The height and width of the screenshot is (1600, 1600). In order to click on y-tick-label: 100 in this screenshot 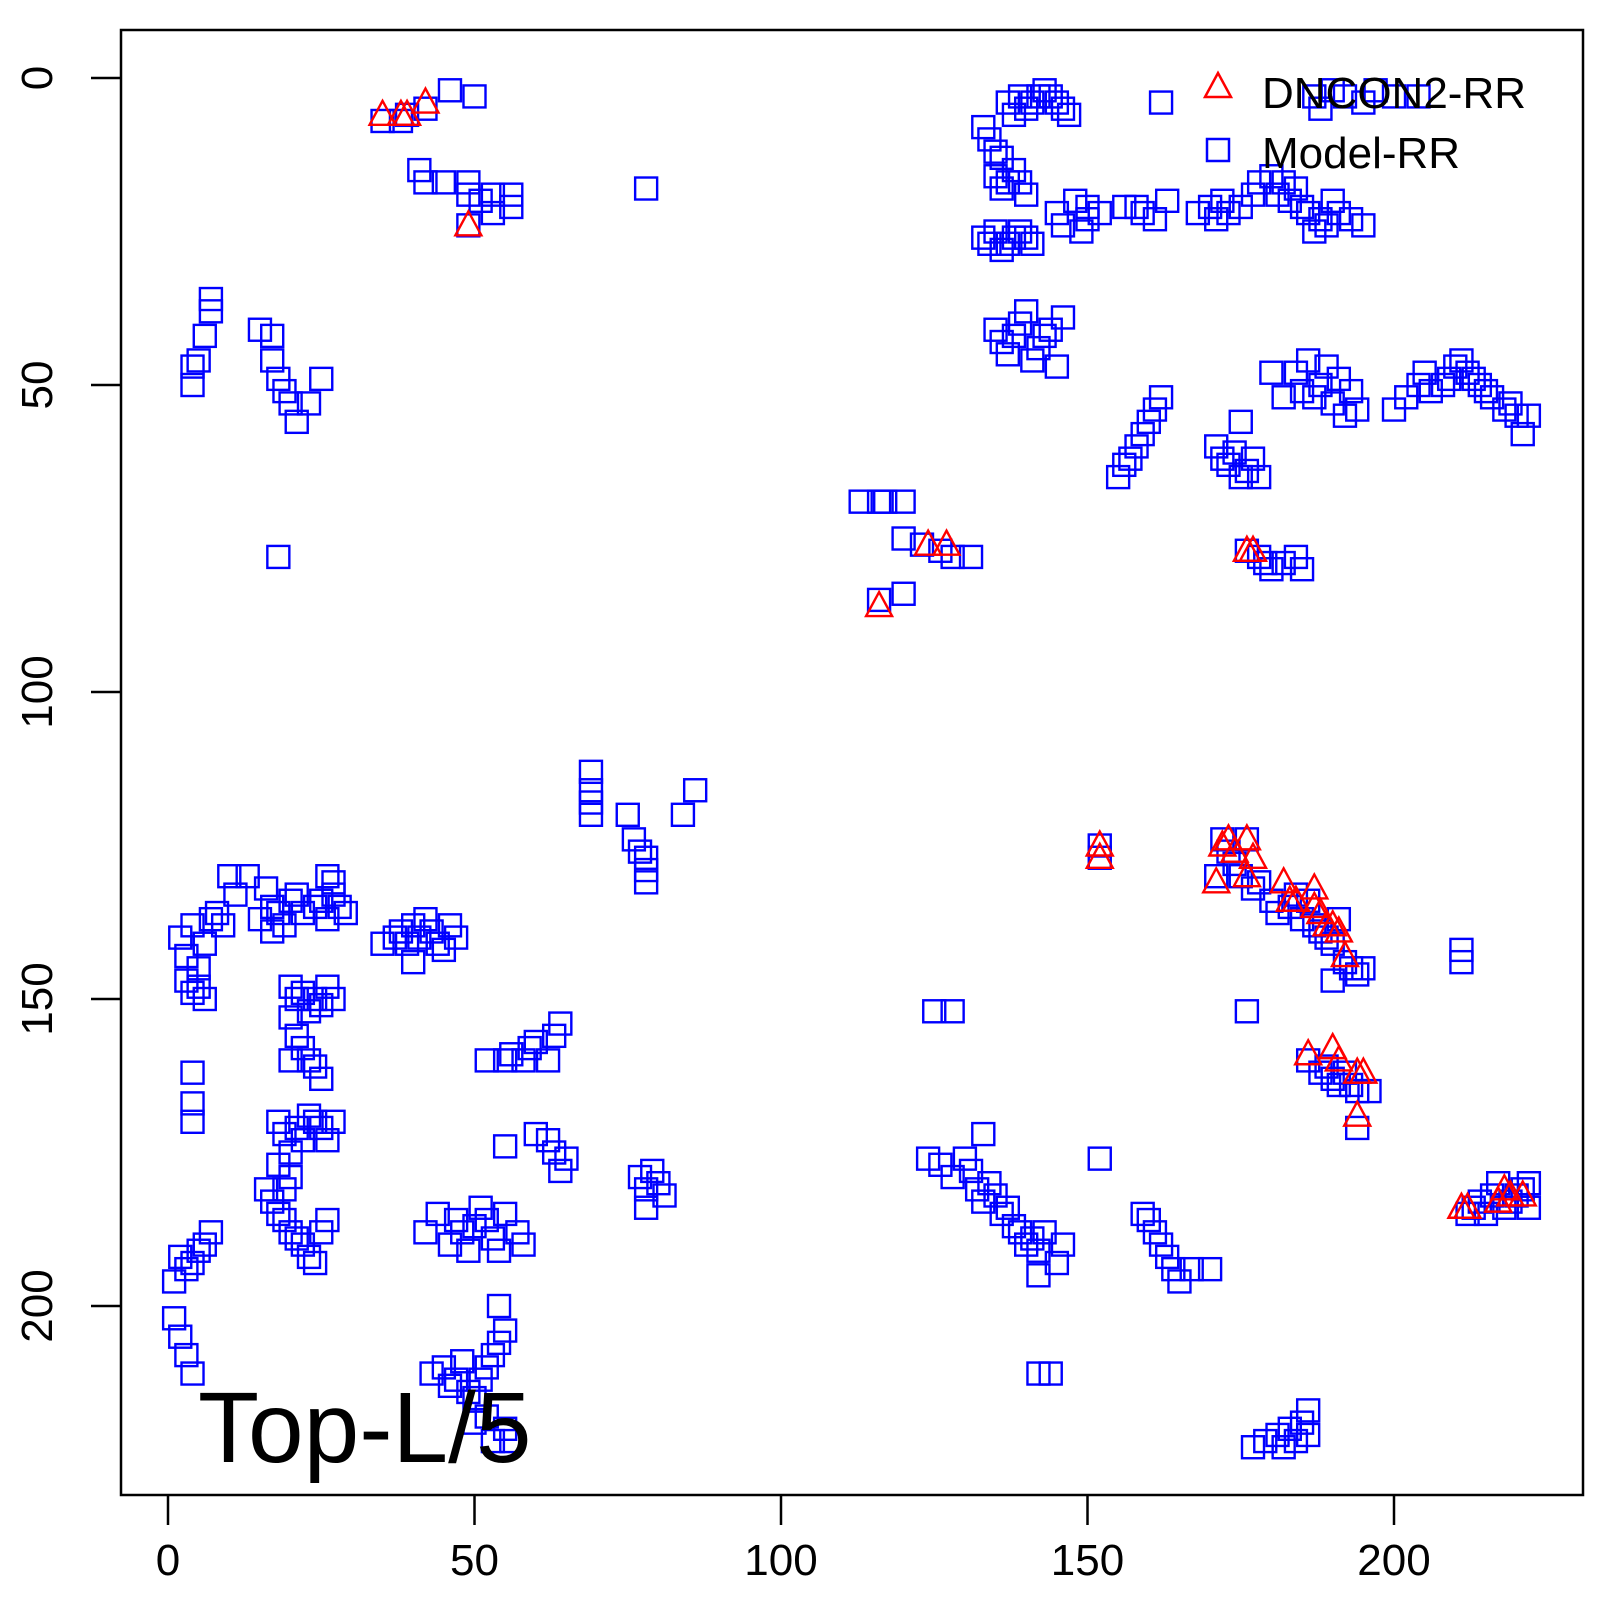, I will do `click(37, 691)`.